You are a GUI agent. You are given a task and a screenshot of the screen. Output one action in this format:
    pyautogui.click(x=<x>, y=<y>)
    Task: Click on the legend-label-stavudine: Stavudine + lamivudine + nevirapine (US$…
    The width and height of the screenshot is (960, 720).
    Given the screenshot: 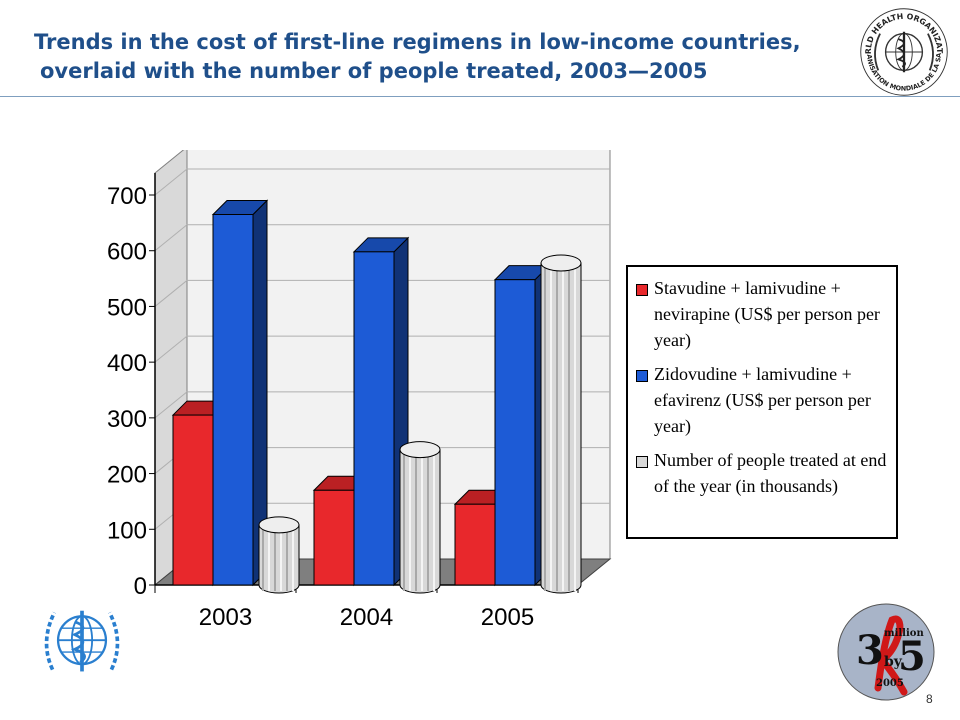 What is the action you would take?
    pyautogui.click(x=767, y=314)
    